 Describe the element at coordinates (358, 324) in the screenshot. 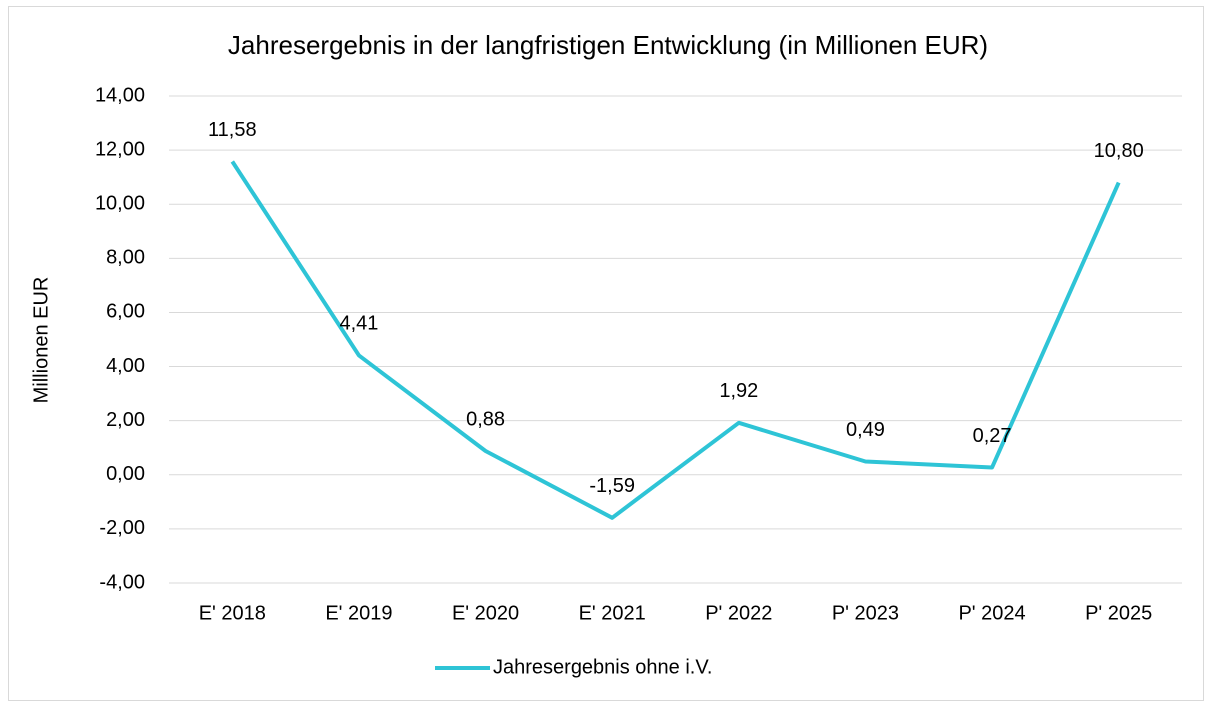

I see `data-label: 4,41` at that location.